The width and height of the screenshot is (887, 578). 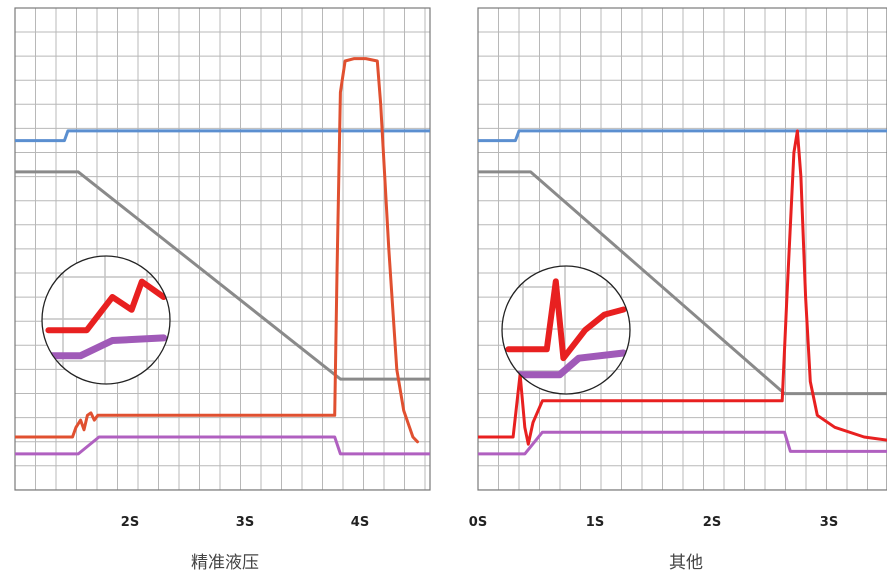 I want to click on chart-caption: 精准液压, so click(x=225, y=563).